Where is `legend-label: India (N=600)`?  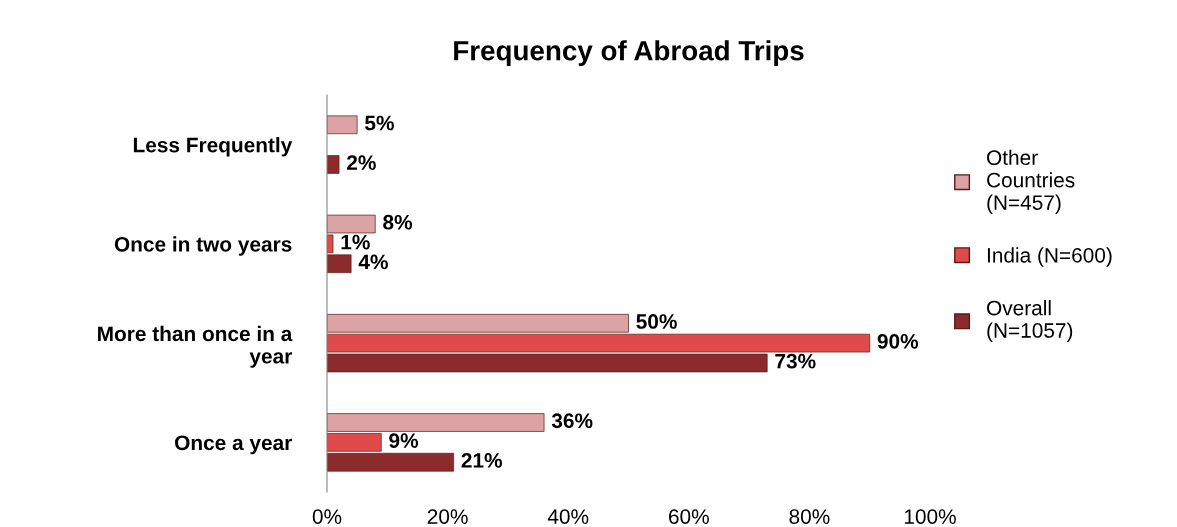 legend-label: India (N=600) is located at coordinates (1049, 257).